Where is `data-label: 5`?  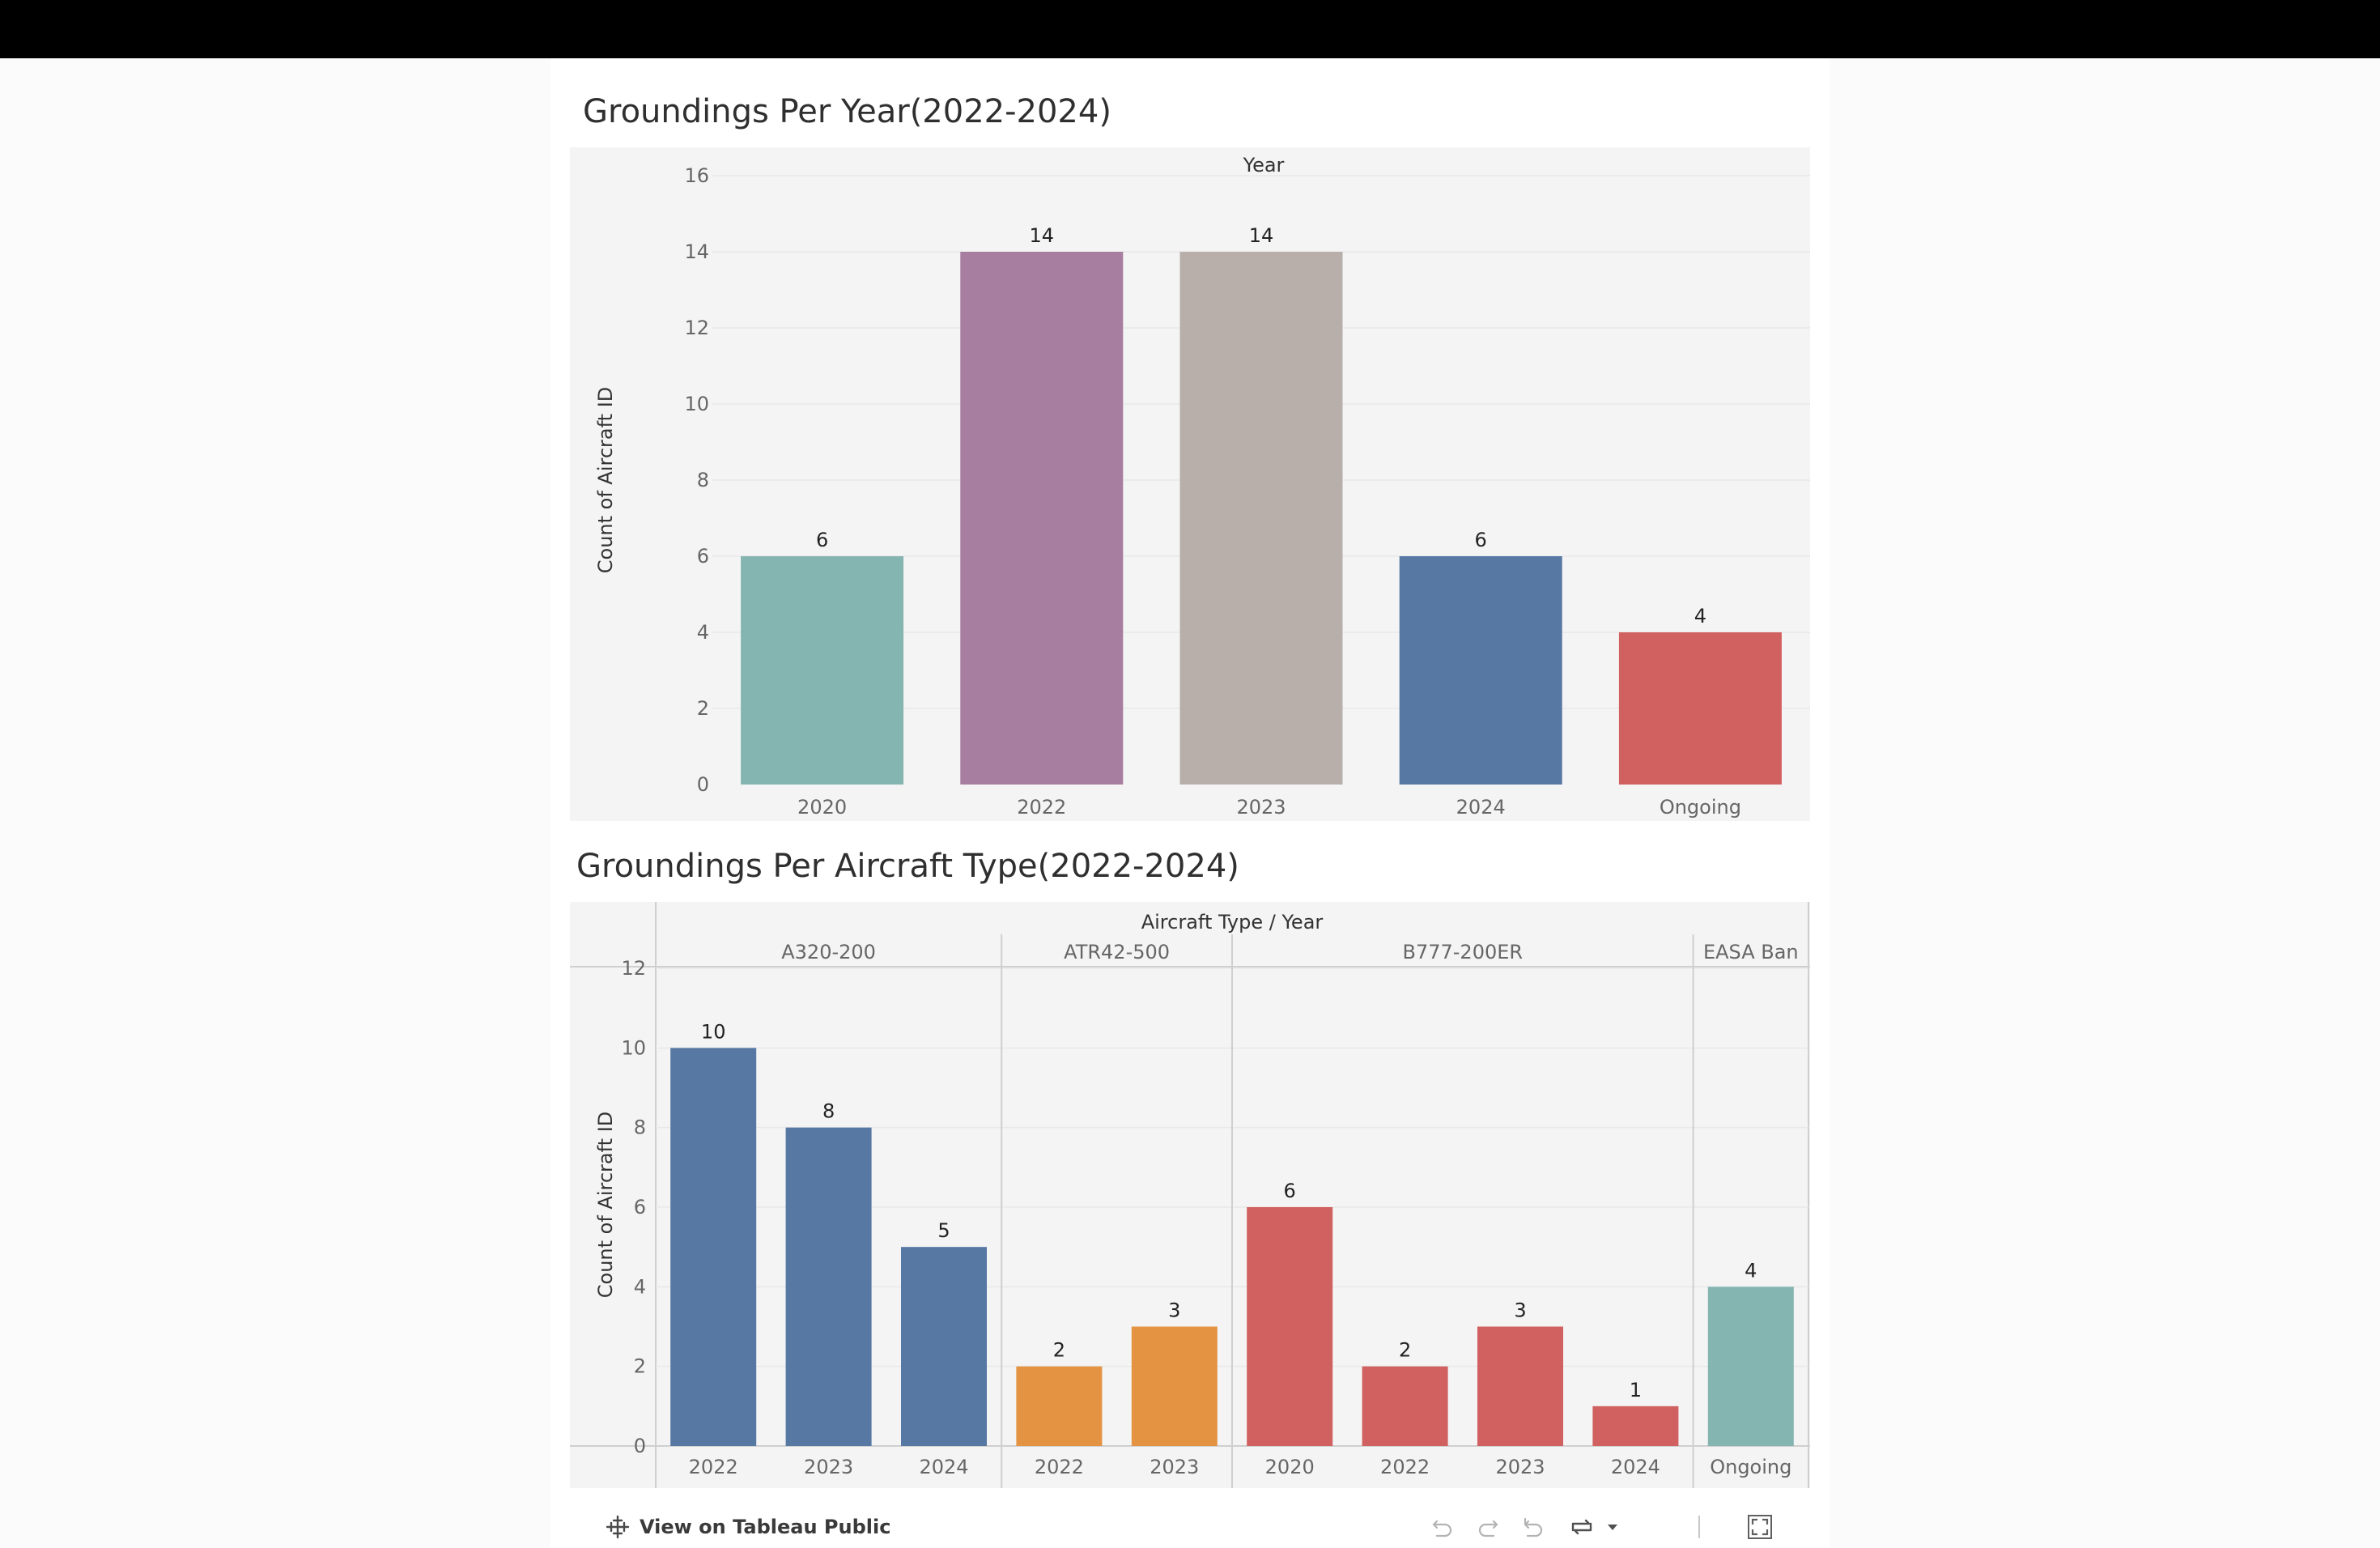 data-label: 5 is located at coordinates (943, 1230).